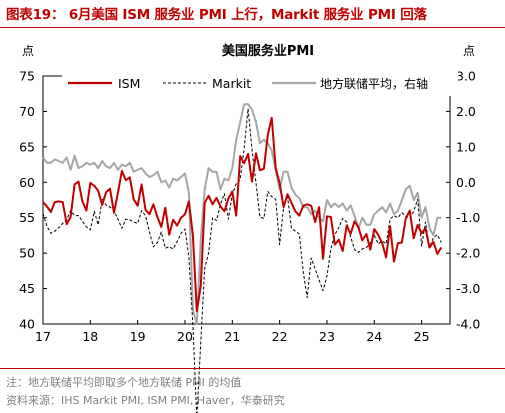  I want to click on left-tick-label: 50, so click(27, 253).